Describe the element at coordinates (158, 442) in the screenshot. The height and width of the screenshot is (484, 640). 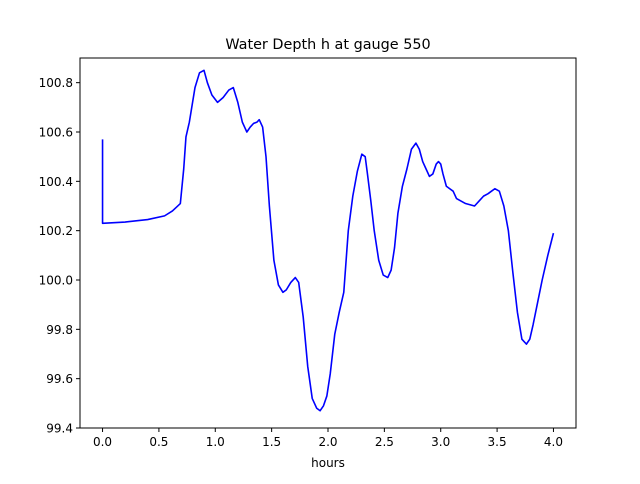
I see `x-tick-label: 0.5` at that location.